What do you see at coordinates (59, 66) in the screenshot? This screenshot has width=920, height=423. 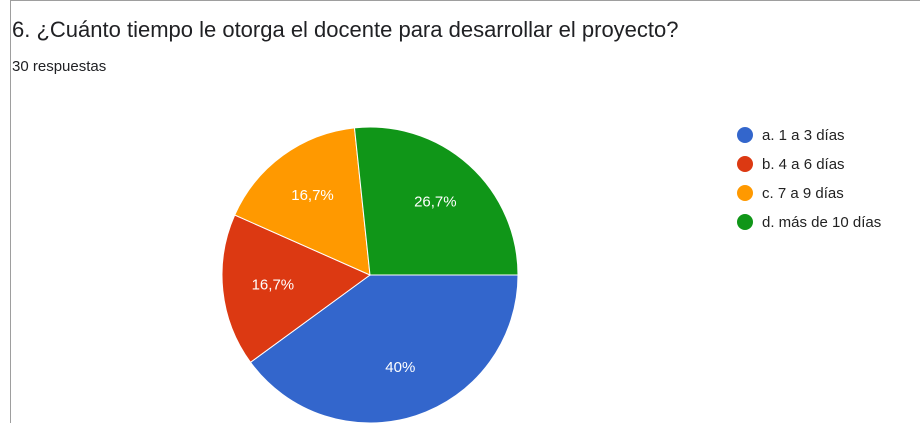 I see `chart-subtitle: 30 respuestas` at bounding box center [59, 66].